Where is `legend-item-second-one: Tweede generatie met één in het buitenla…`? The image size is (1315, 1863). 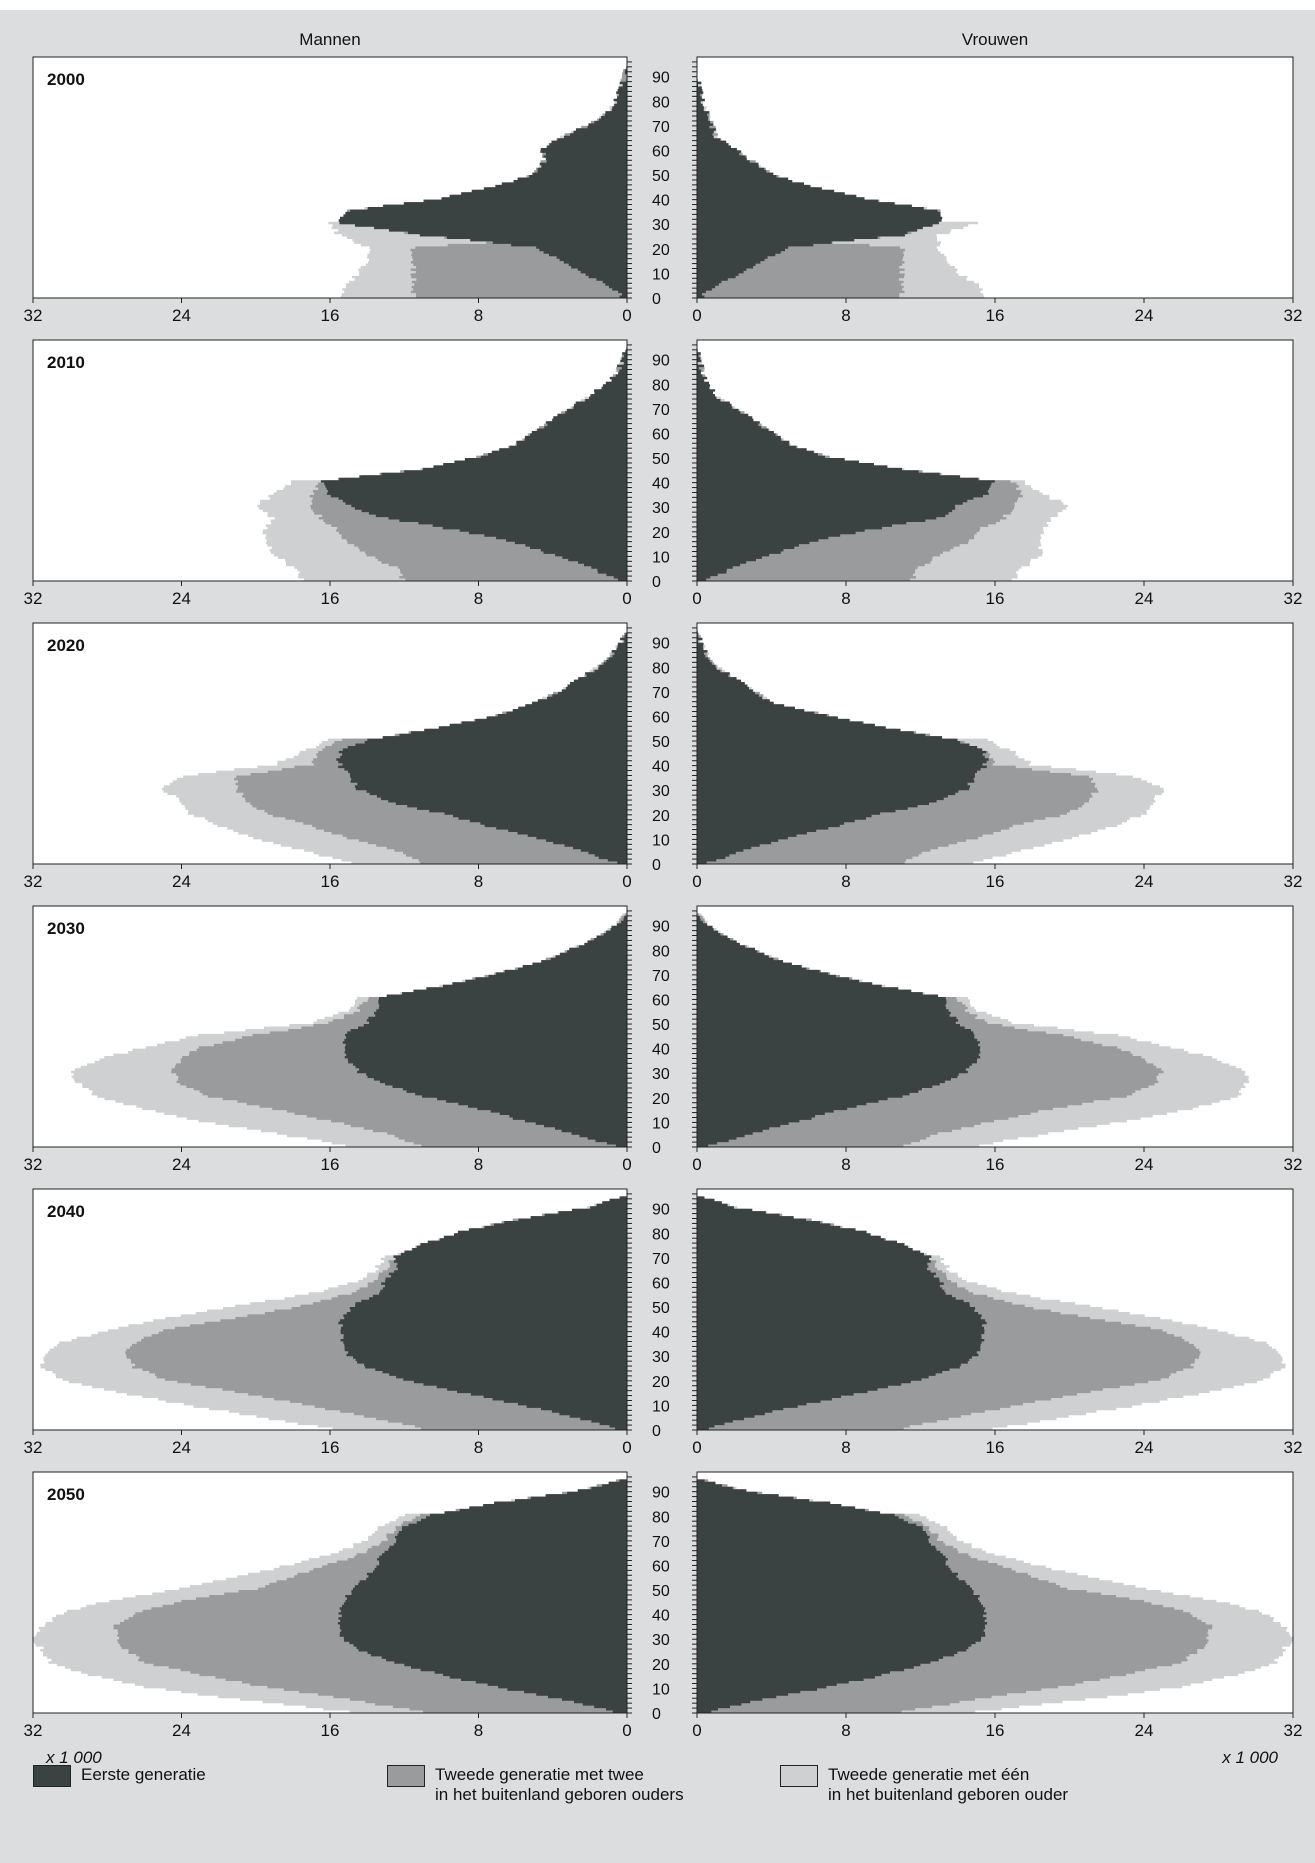 legend-item-second-one: Tweede generatie met één in het buitenla… is located at coordinates (924, 1785).